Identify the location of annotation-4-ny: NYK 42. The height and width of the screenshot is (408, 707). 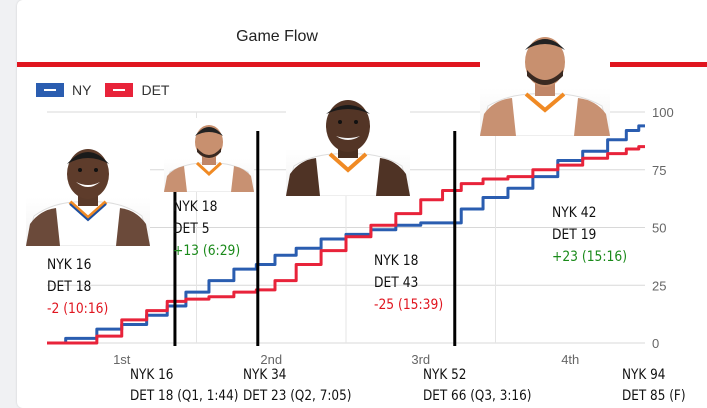
(574, 213).